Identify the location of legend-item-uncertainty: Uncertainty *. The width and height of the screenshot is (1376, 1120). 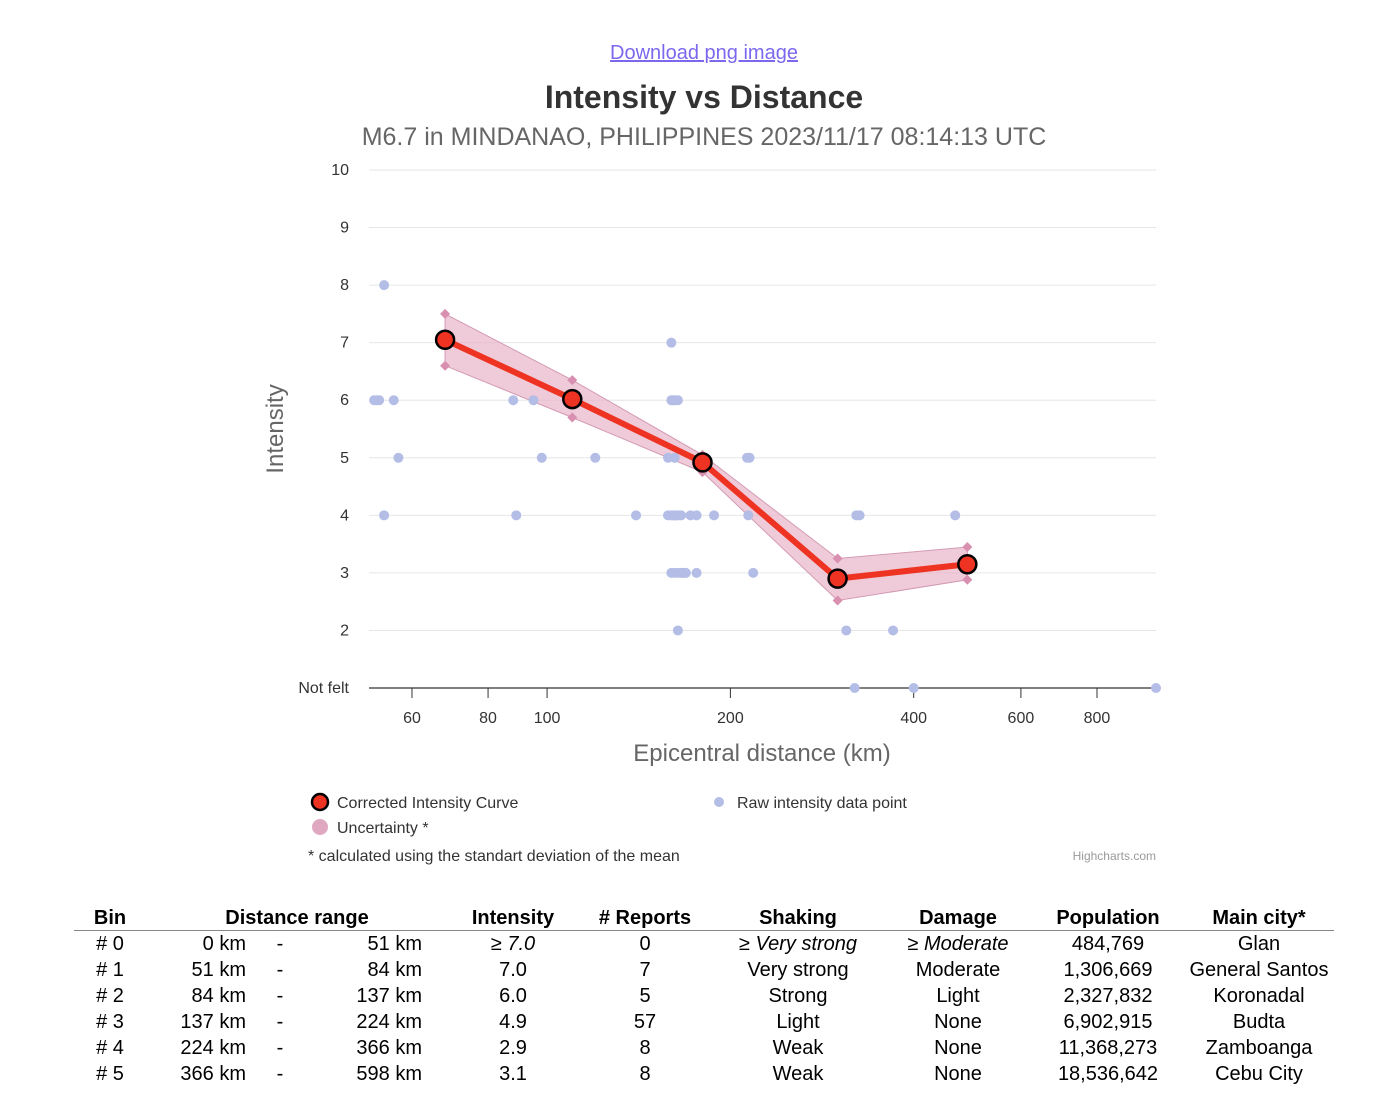
(370, 828).